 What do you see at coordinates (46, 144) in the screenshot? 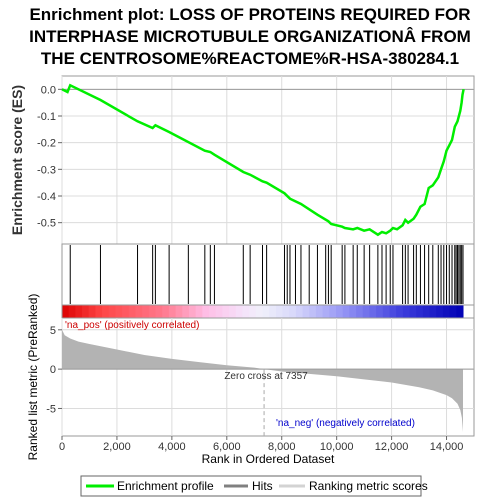
I see `es-tick-label: -0.2` at bounding box center [46, 144].